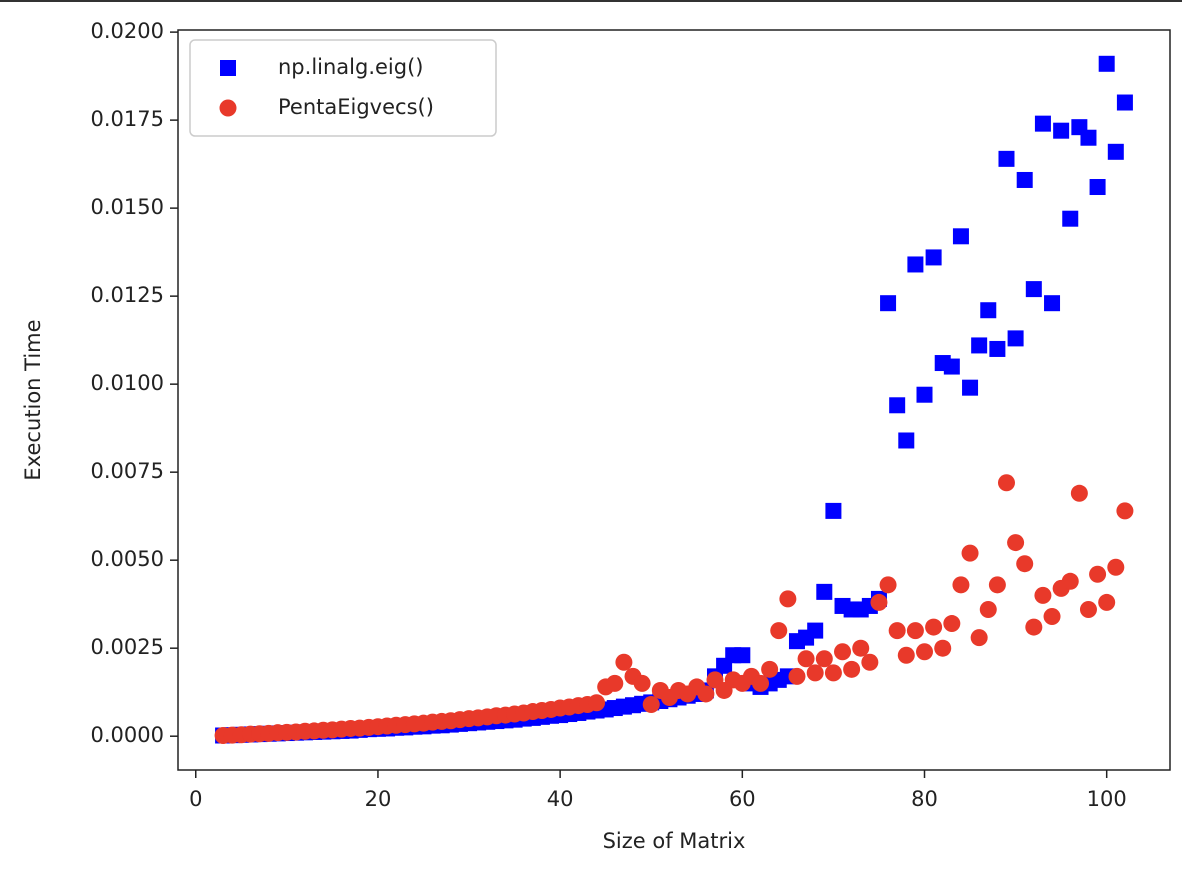  What do you see at coordinates (742, 799) in the screenshot?
I see `x-tick-label: 60` at bounding box center [742, 799].